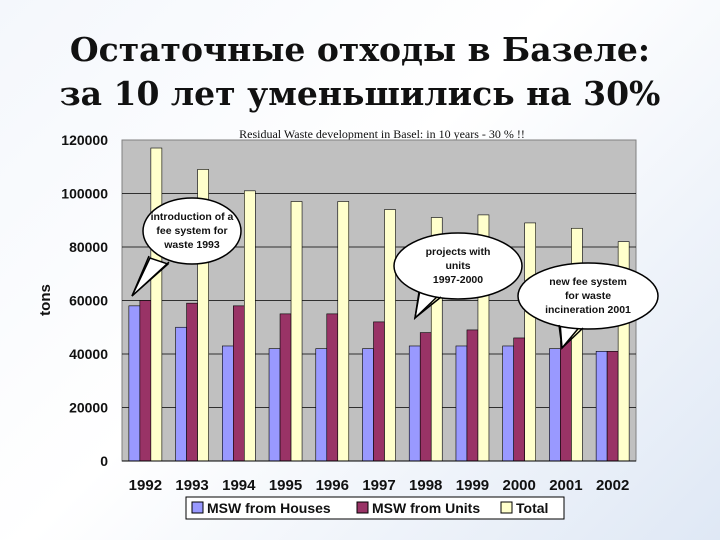  Describe the element at coordinates (332, 485) in the screenshot. I see `x-tick-label: 1996` at that location.